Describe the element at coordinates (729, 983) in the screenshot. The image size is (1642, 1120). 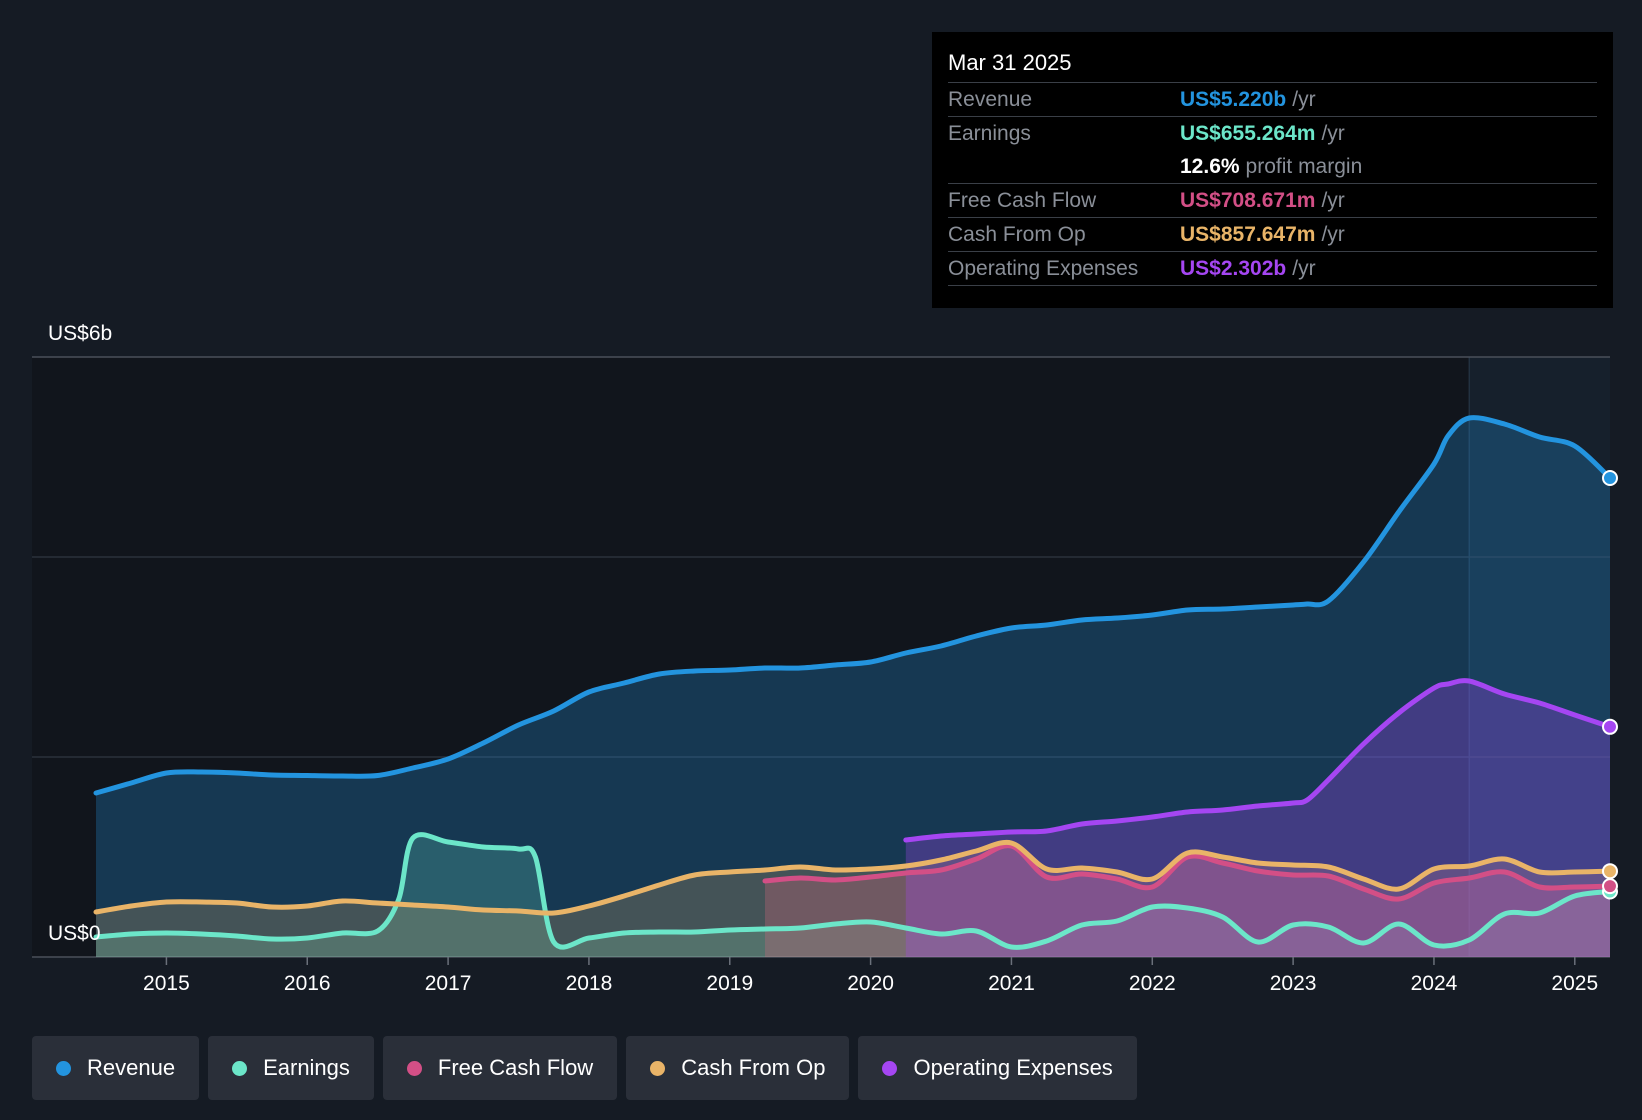
I see `x-tick-label: 2019` at that location.